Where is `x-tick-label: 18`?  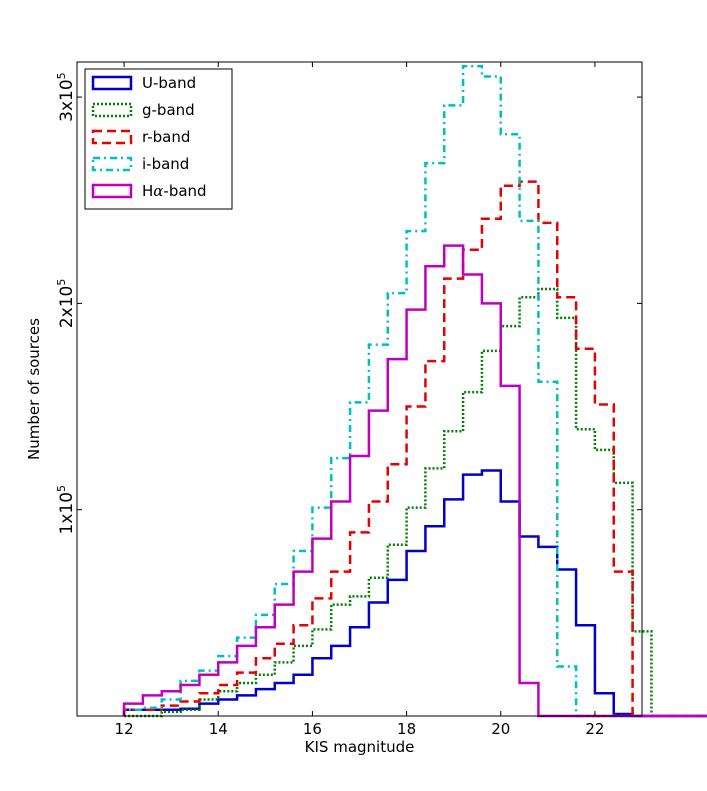 x-tick-label: 18 is located at coordinates (406, 729).